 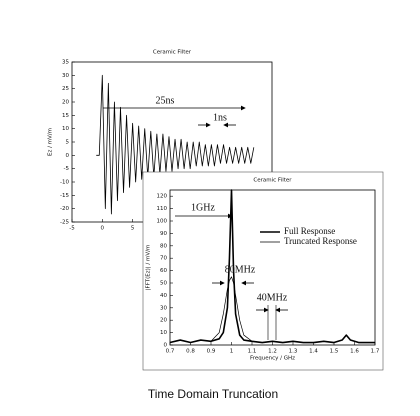 What do you see at coordinates (165, 100) in the screenshot?
I see `annotation: 25ns` at bounding box center [165, 100].